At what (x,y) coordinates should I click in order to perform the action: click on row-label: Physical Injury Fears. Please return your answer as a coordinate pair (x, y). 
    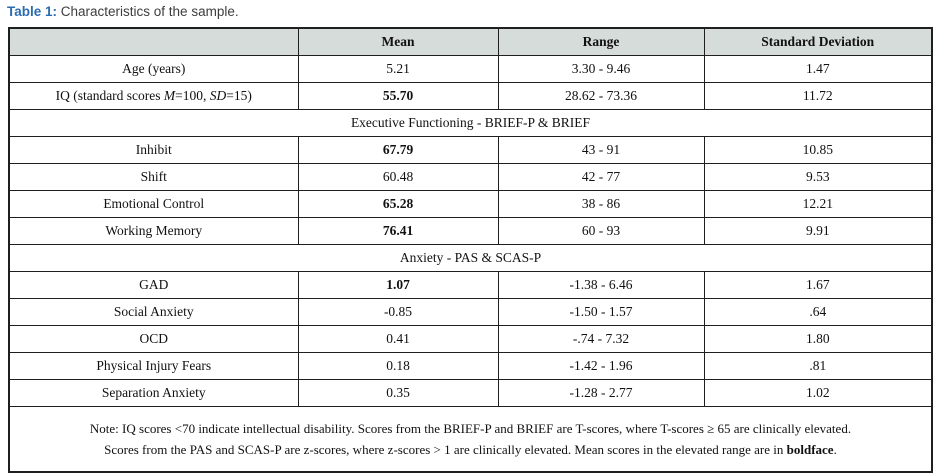
    Looking at the image, I should click on (153, 366).